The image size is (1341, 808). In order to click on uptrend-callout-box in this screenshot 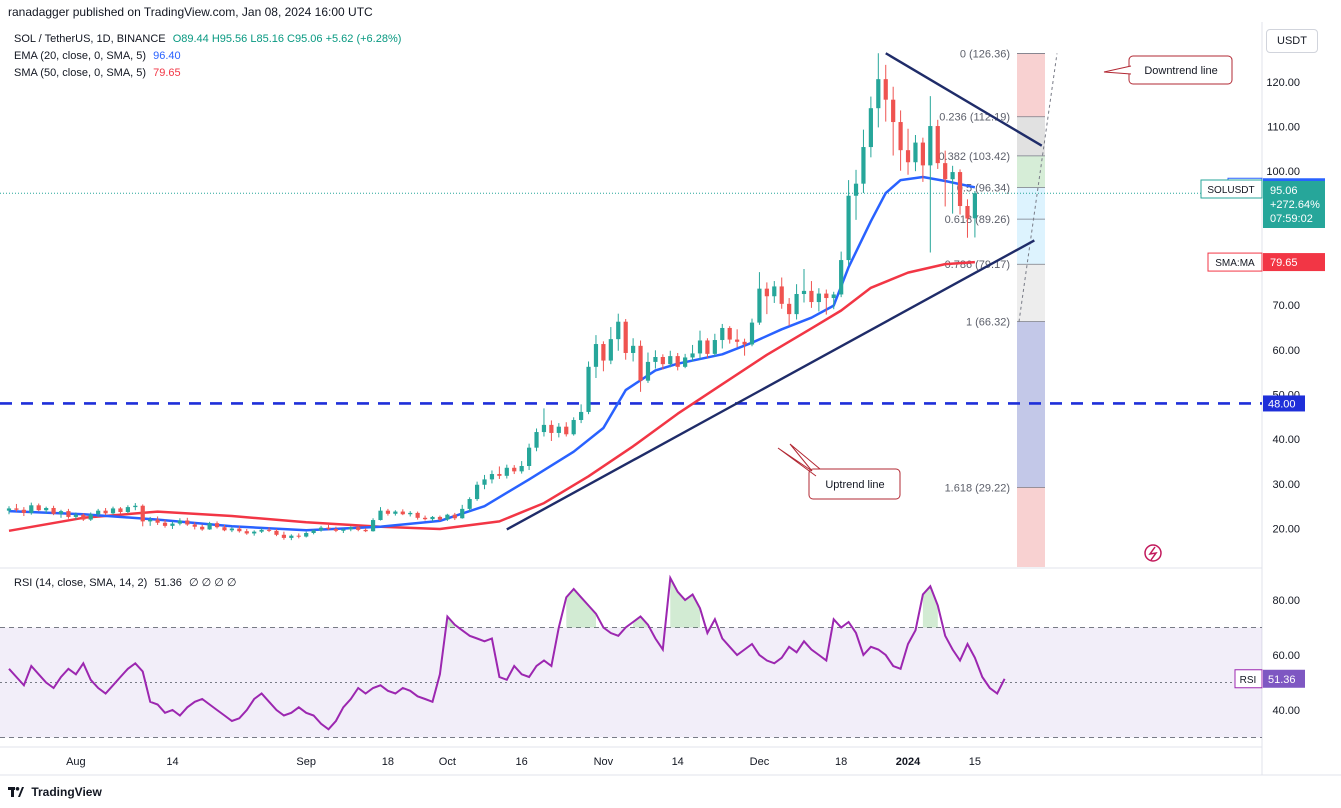, I will do `click(854, 484)`.